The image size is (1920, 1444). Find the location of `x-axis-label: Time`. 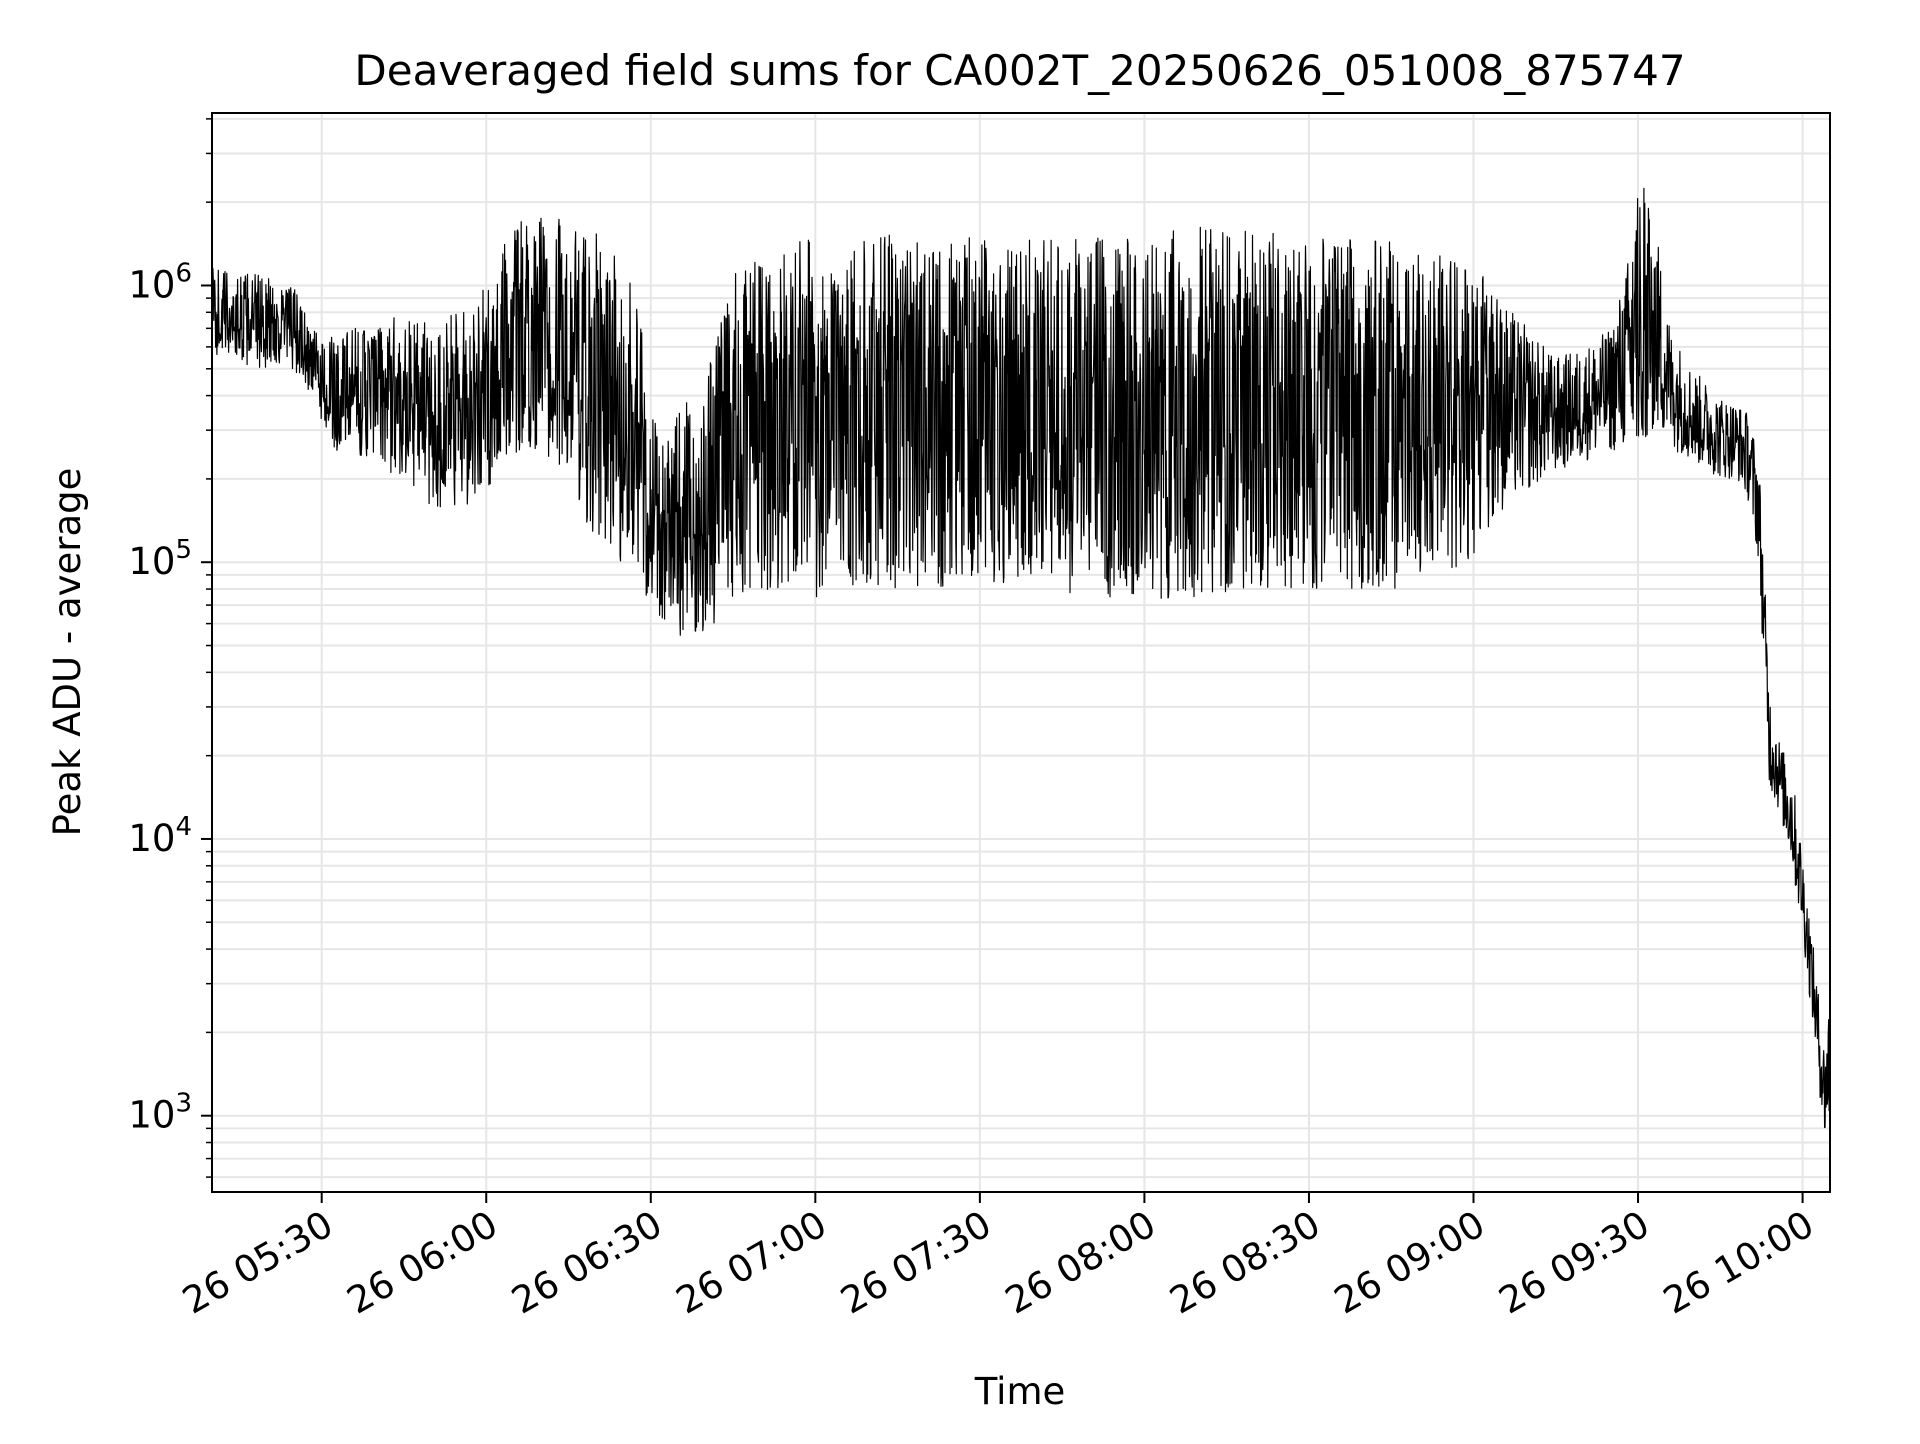

x-axis-label: Time is located at coordinates (1020, 1391).